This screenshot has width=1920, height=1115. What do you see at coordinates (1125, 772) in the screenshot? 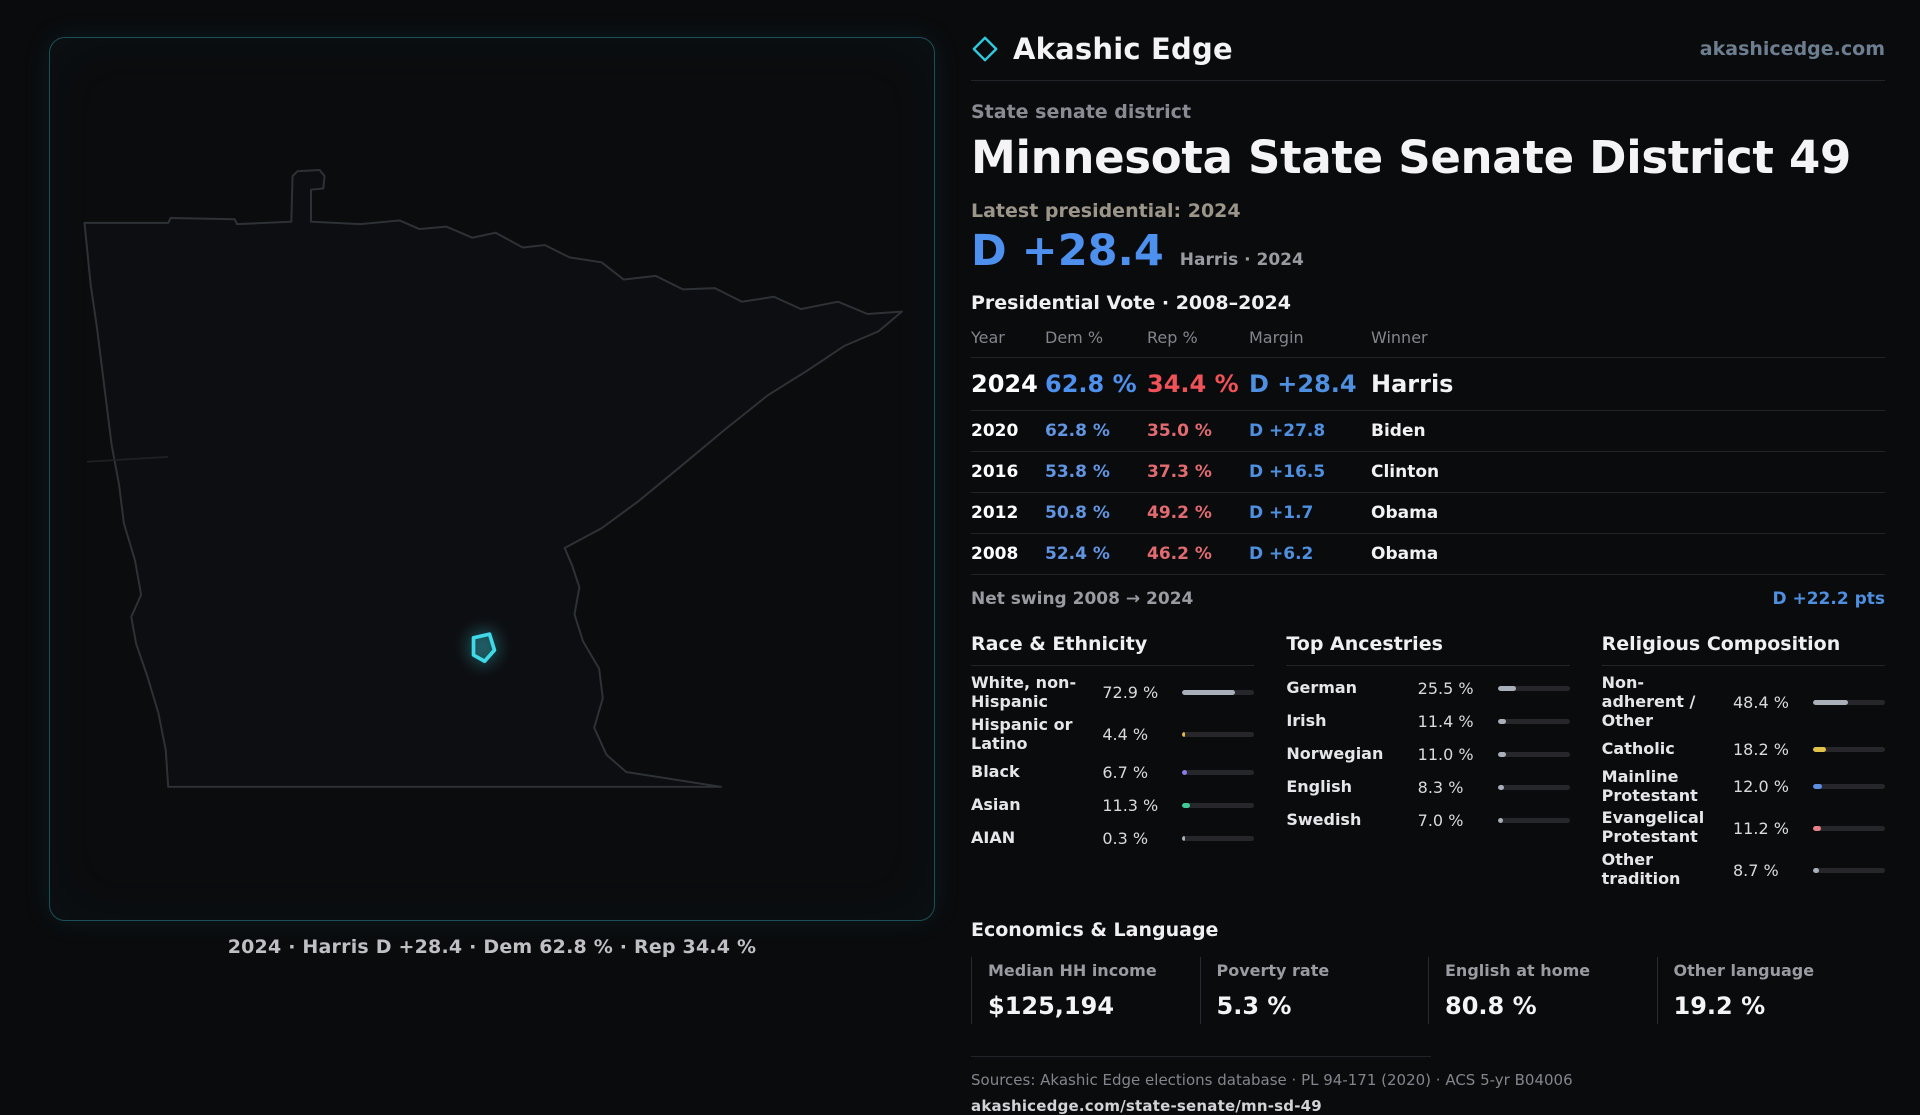
I see `demo-value: 6.7 %` at bounding box center [1125, 772].